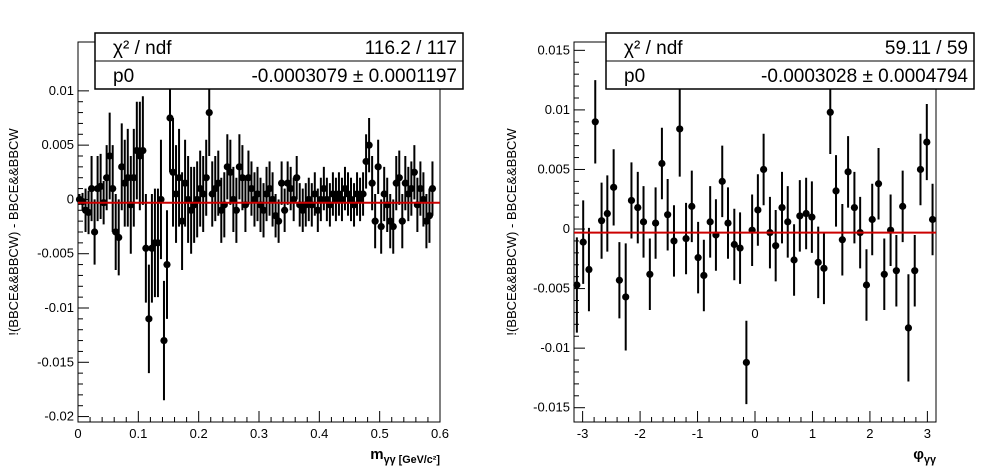 This screenshot has width=996, height=472. Describe the element at coordinates (61, 90) in the screenshot. I see `y-tick-label: 0.01` at that location.